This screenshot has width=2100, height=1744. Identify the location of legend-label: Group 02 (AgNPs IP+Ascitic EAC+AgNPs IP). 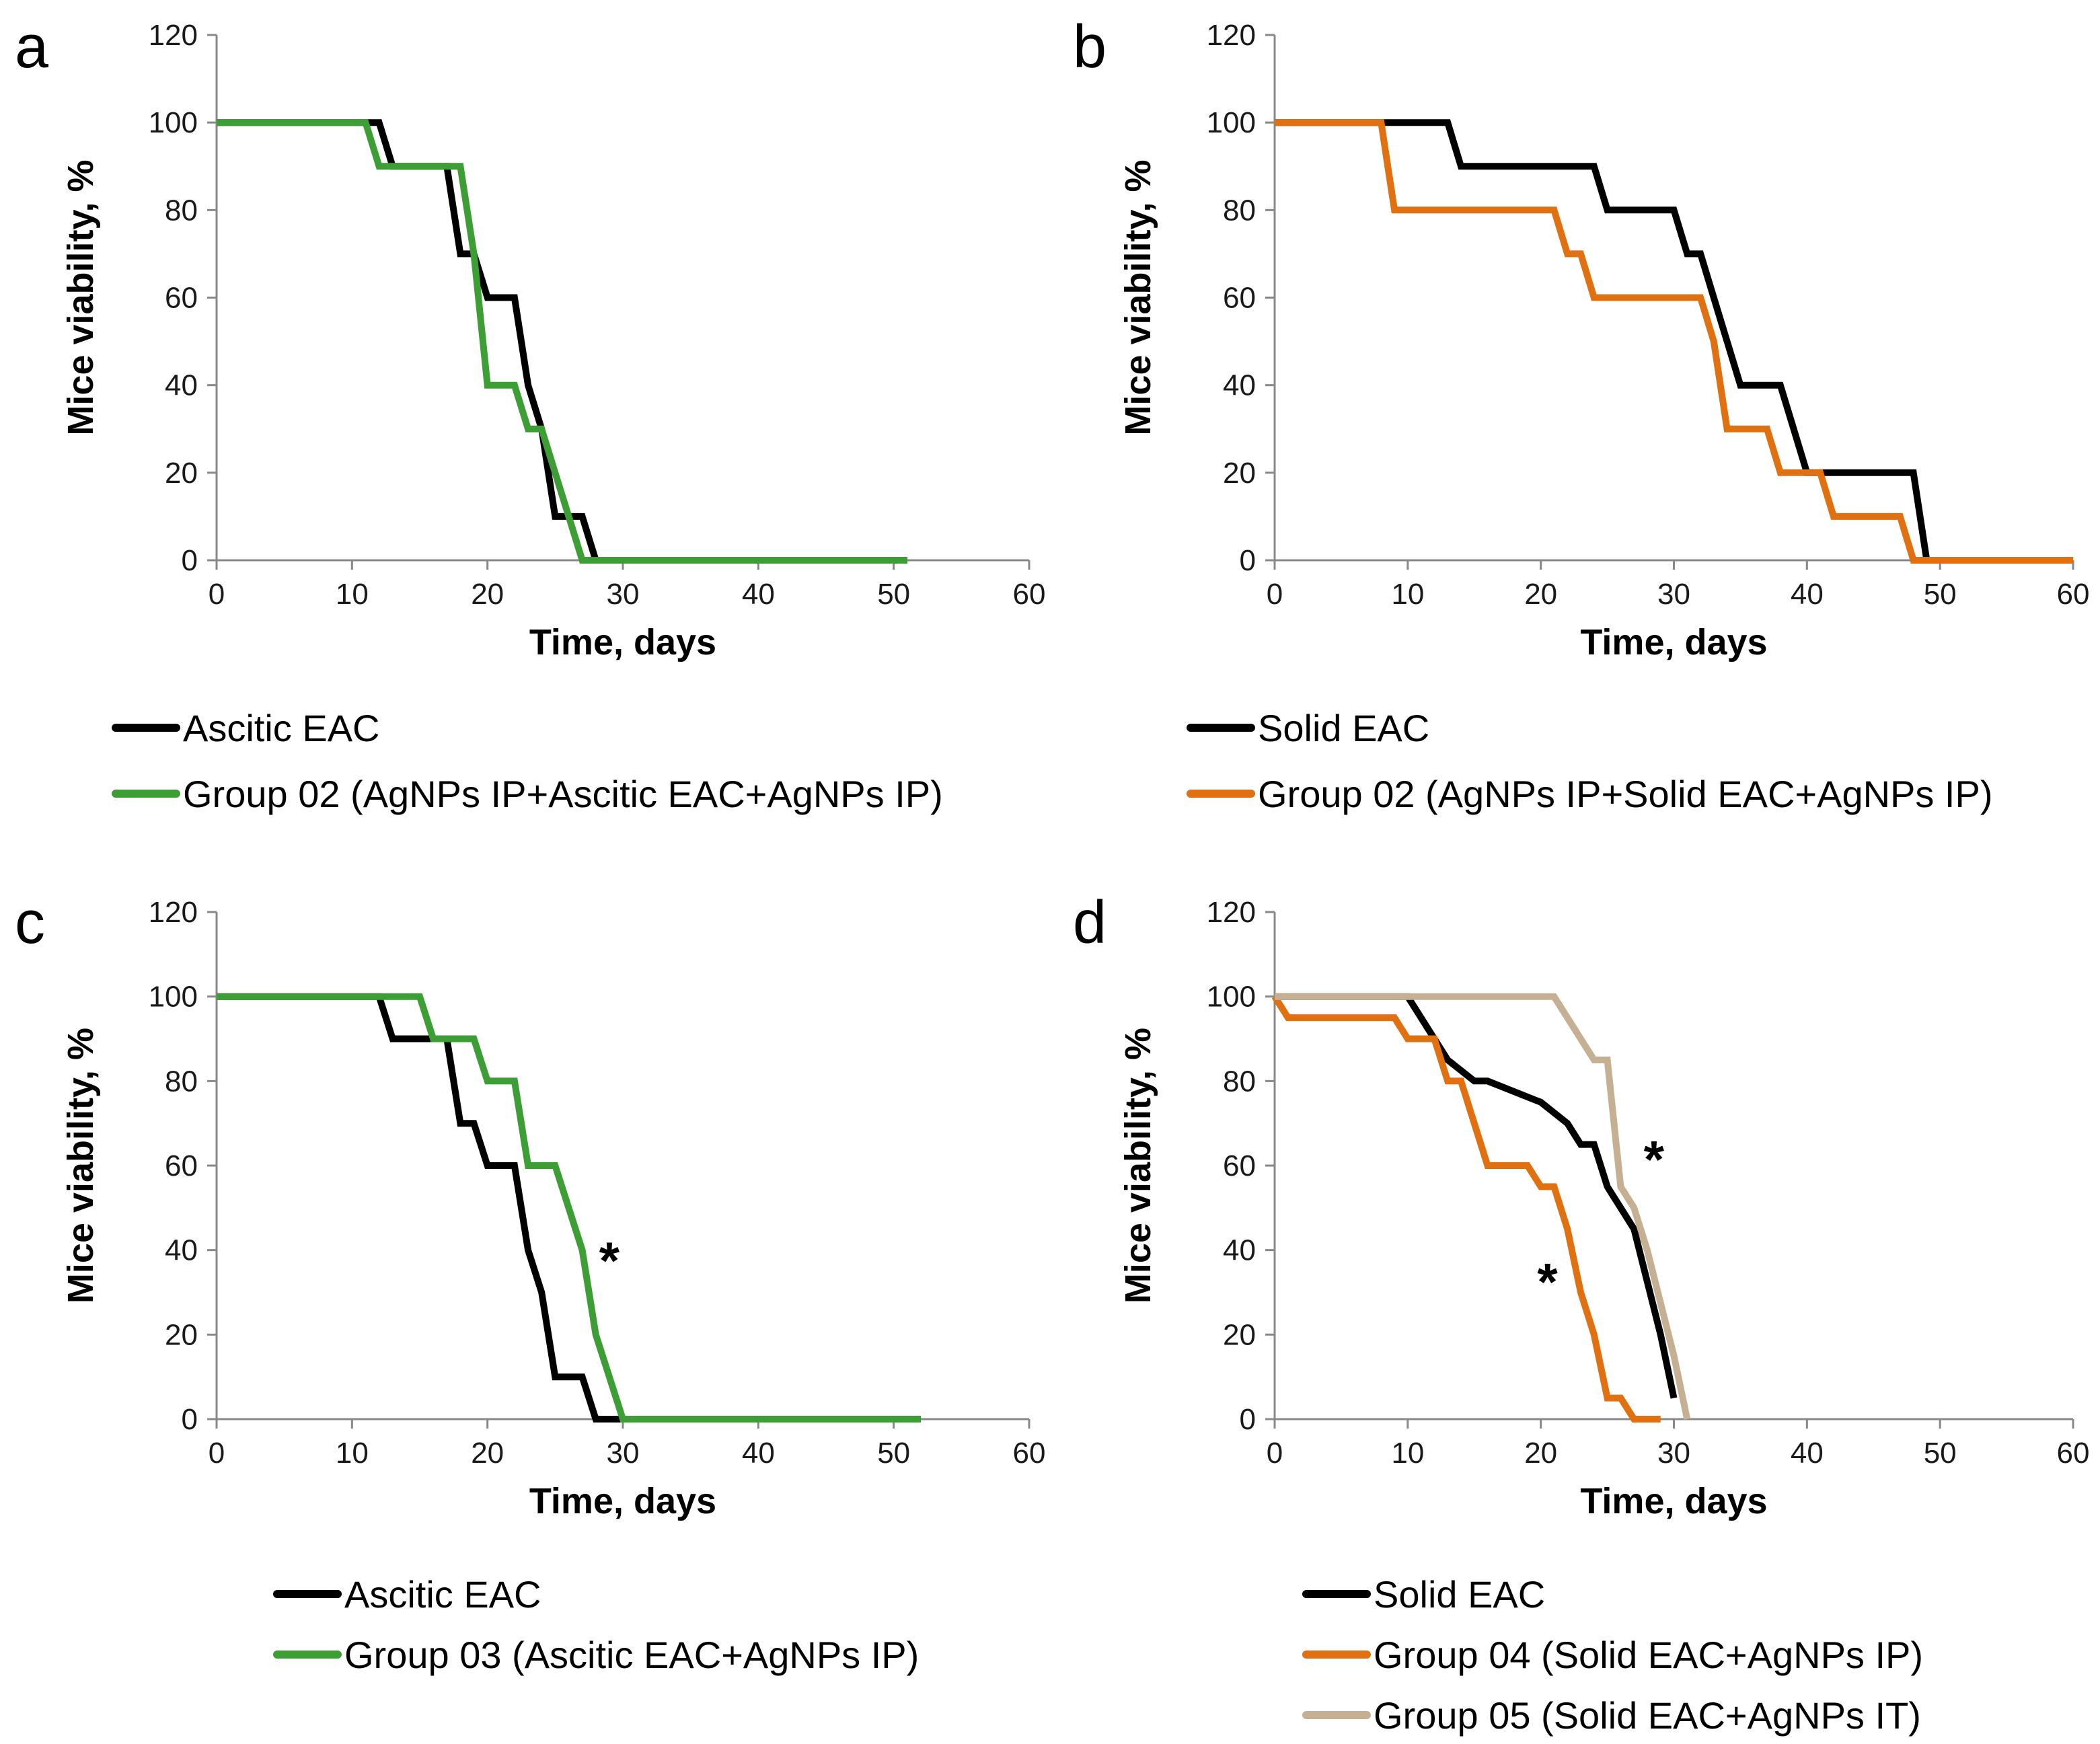
(563, 794).